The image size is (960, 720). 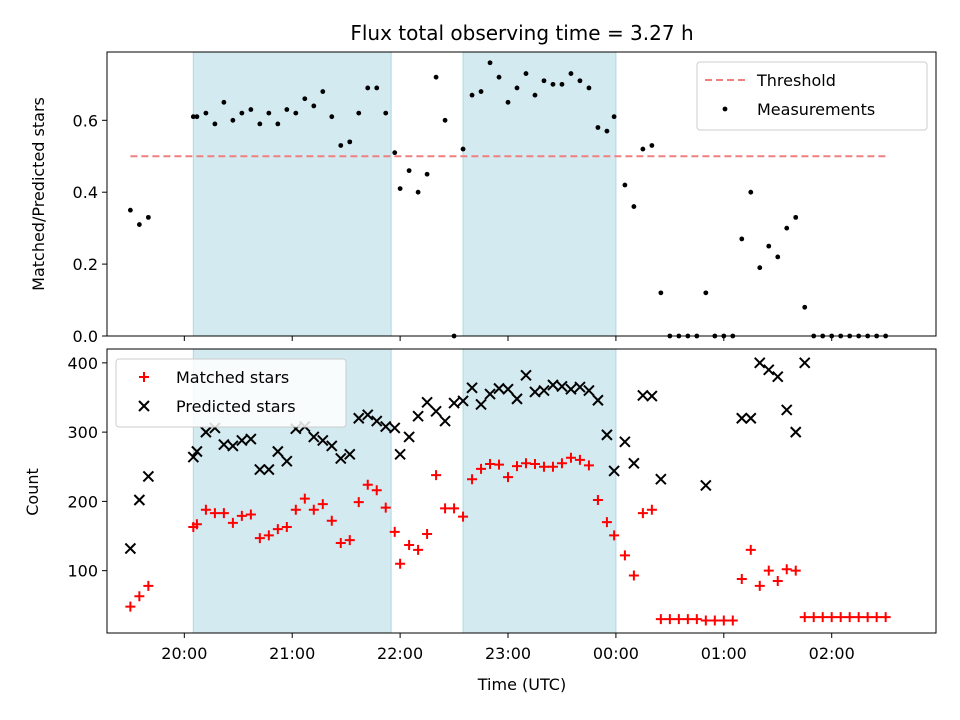 What do you see at coordinates (82, 501) in the screenshot?
I see `y-tick-label: 200` at bounding box center [82, 501].